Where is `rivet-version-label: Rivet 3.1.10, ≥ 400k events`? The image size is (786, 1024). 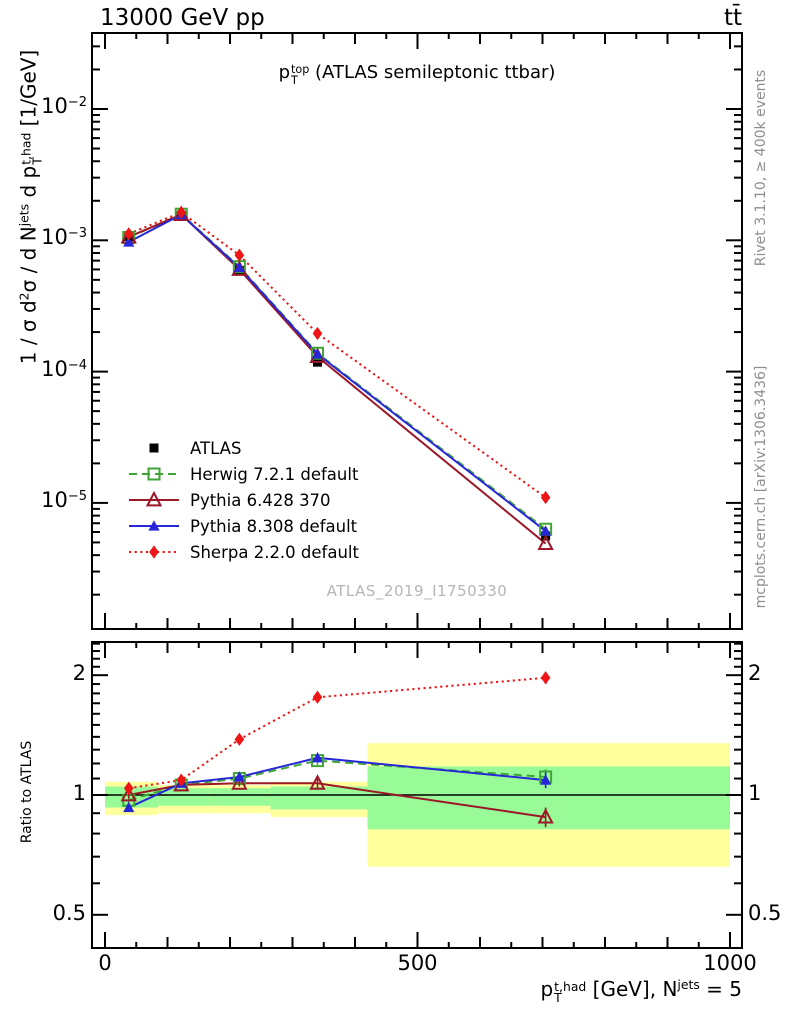
rivet-version-label: Rivet 3.1.10, ≥ 400k events is located at coordinates (761, 168).